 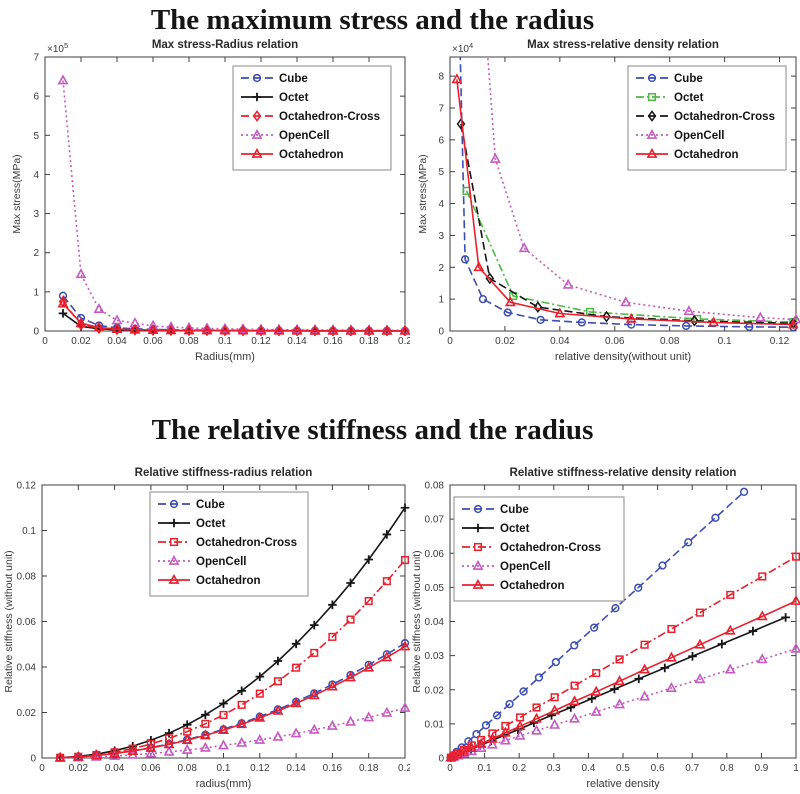 What do you see at coordinates (225, 357) in the screenshot?
I see `svg-text: Radius(mm)` at bounding box center [225, 357].